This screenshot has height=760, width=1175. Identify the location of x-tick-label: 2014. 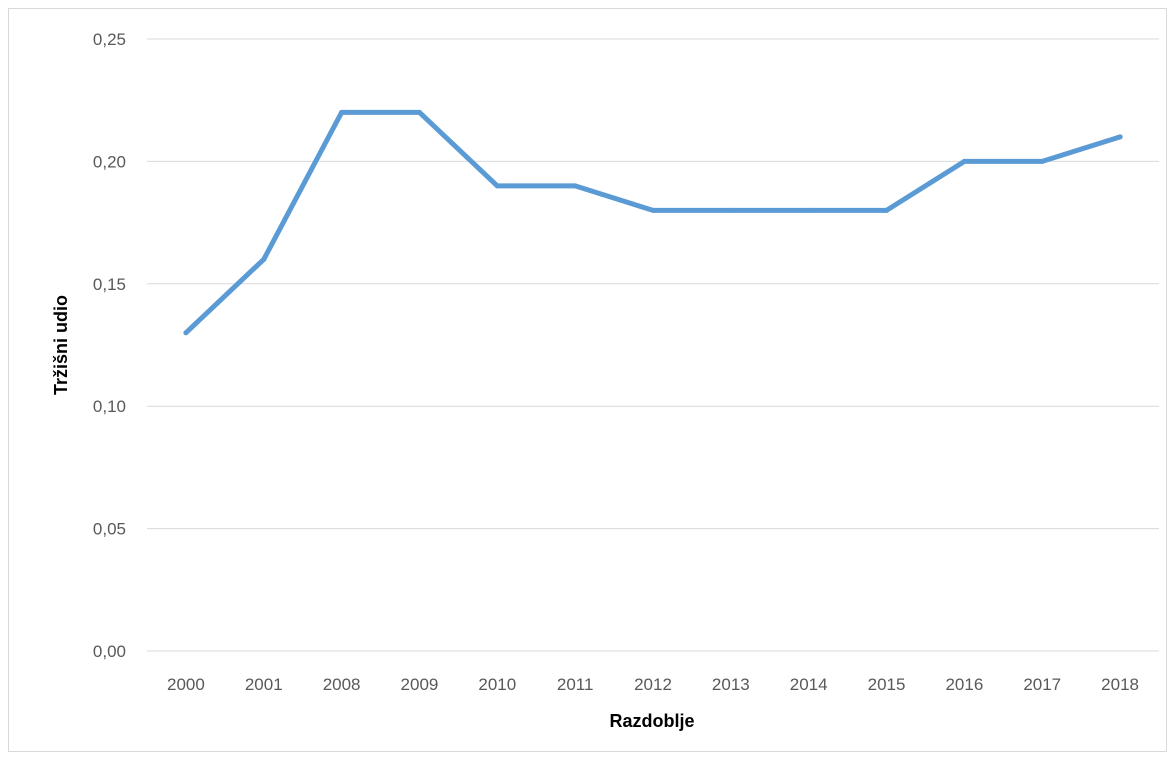
(809, 684).